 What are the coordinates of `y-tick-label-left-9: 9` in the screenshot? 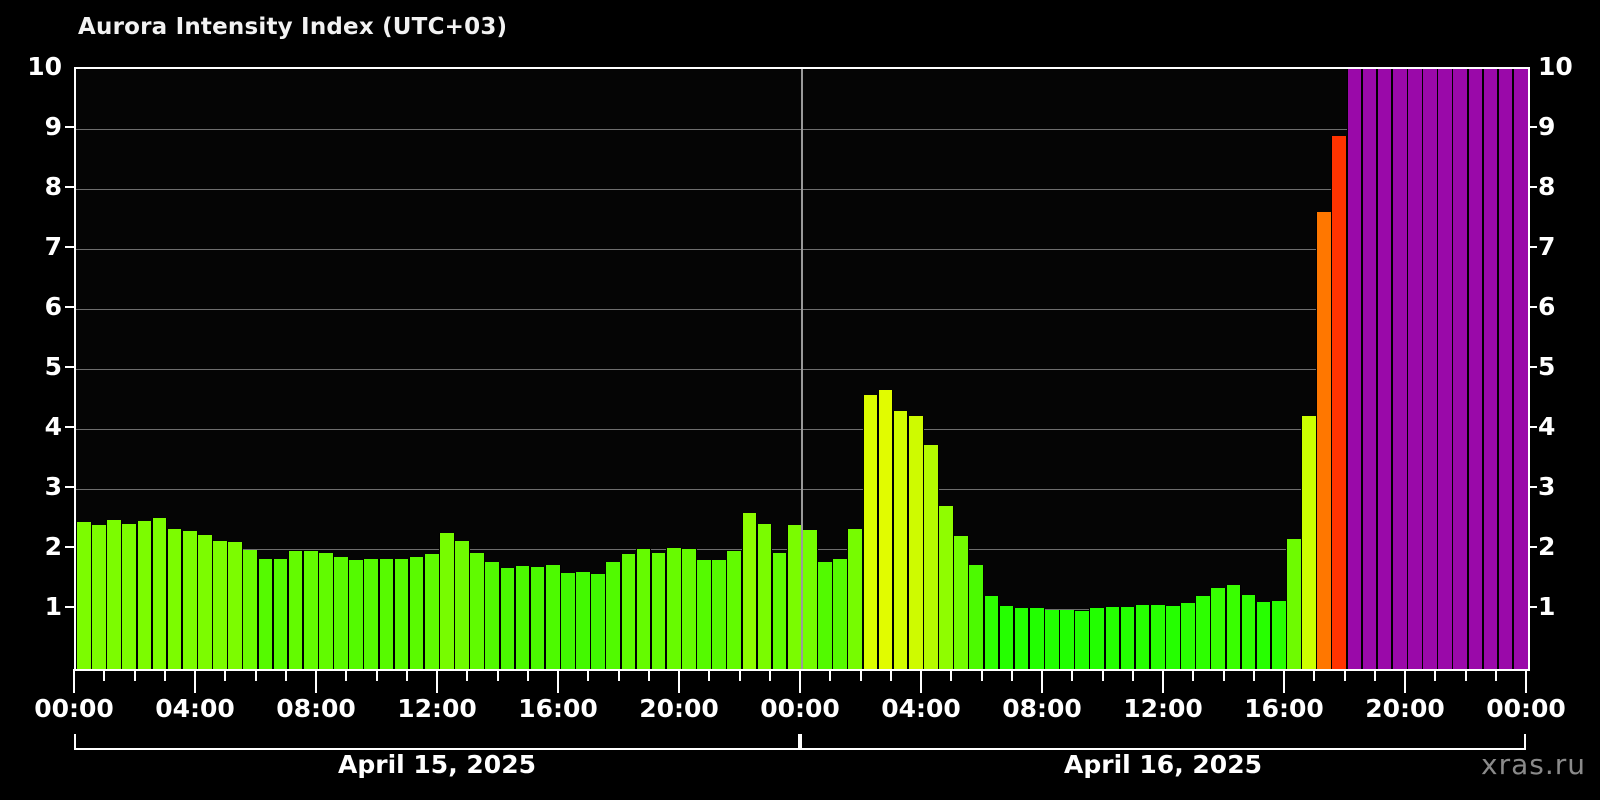 It's located at (53, 126).